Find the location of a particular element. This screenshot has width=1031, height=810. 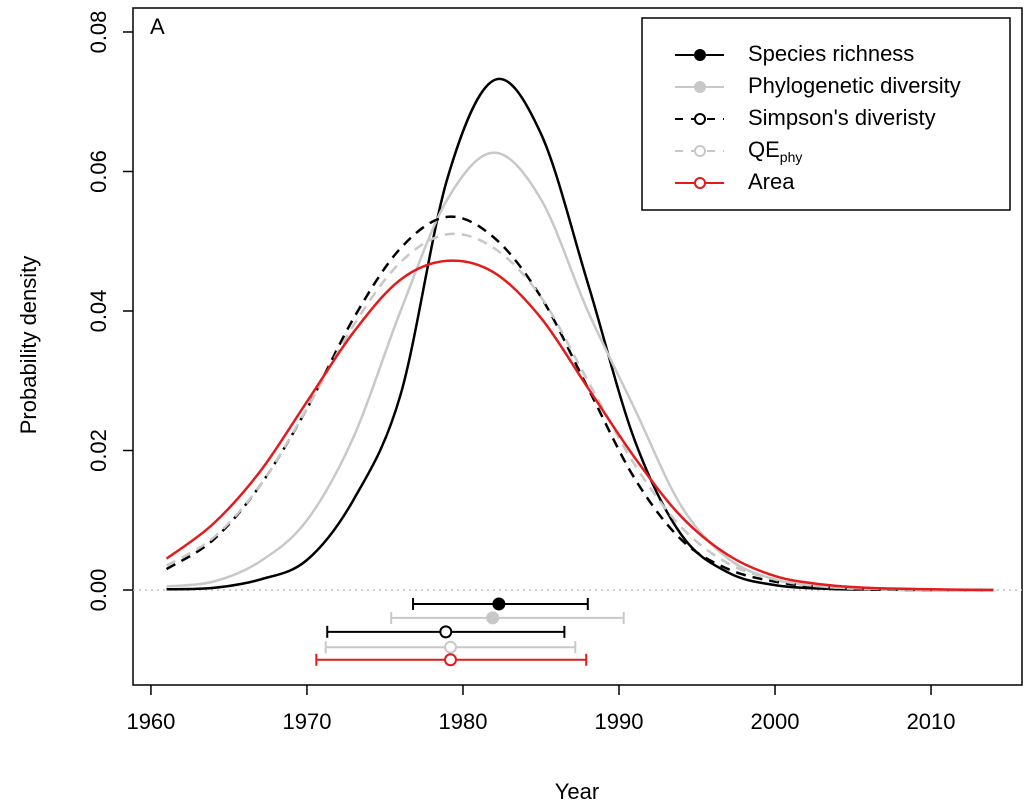

y-tick-label: 0.08 is located at coordinates (98, 32).